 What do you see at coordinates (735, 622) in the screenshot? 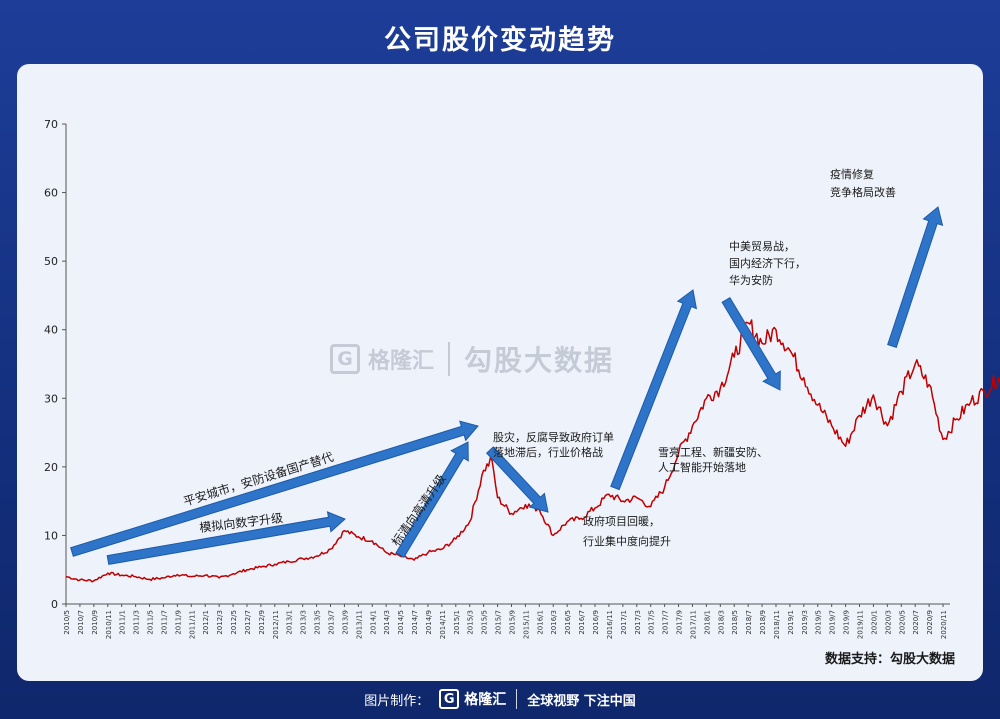
I see `x-tick-label: 2018/5` at bounding box center [735, 622].